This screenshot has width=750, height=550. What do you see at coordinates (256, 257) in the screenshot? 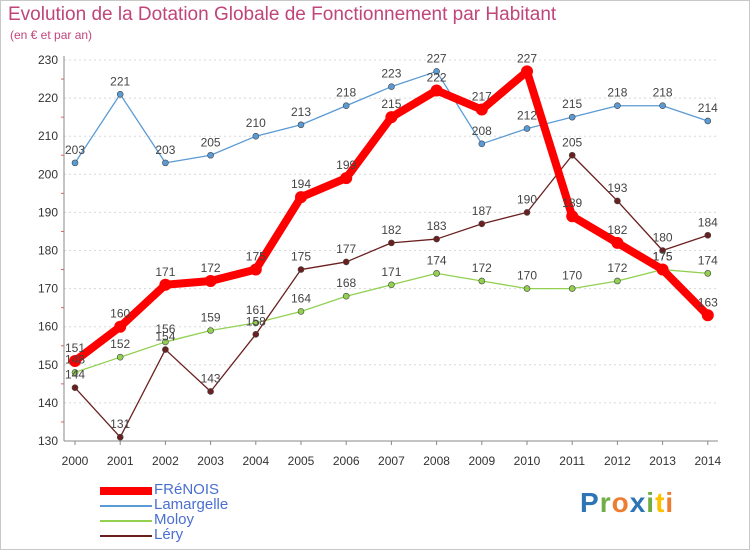
I see `data-label-fr-nois-2004: 175` at bounding box center [256, 257].